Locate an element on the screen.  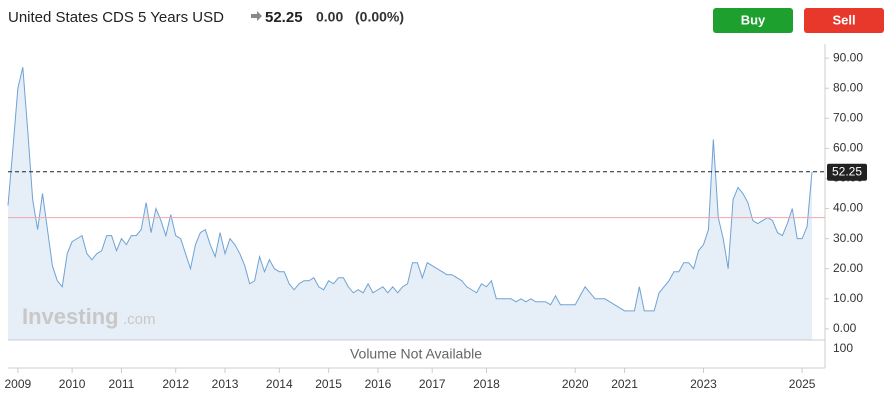
price: 52.25 is located at coordinates (284, 17).